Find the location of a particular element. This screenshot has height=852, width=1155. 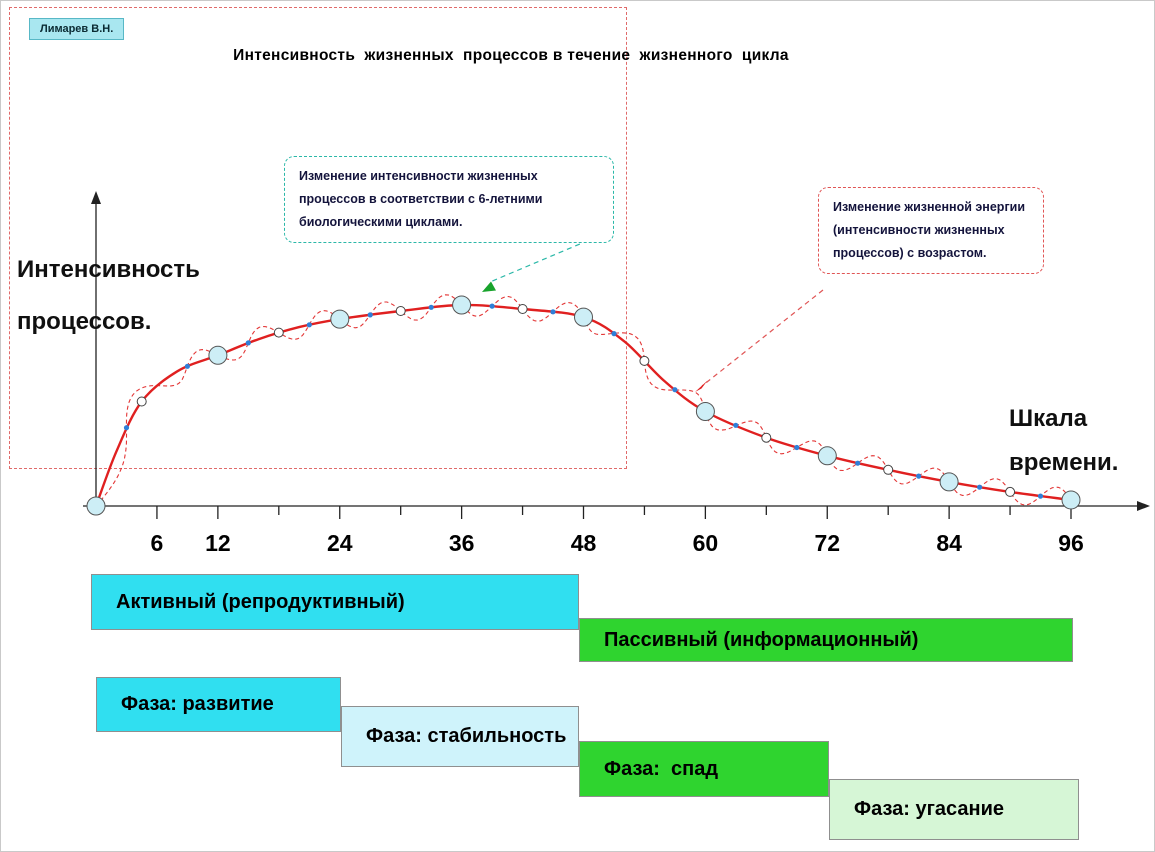

x-axis-label: Шкала времени. is located at coordinates (1064, 441).